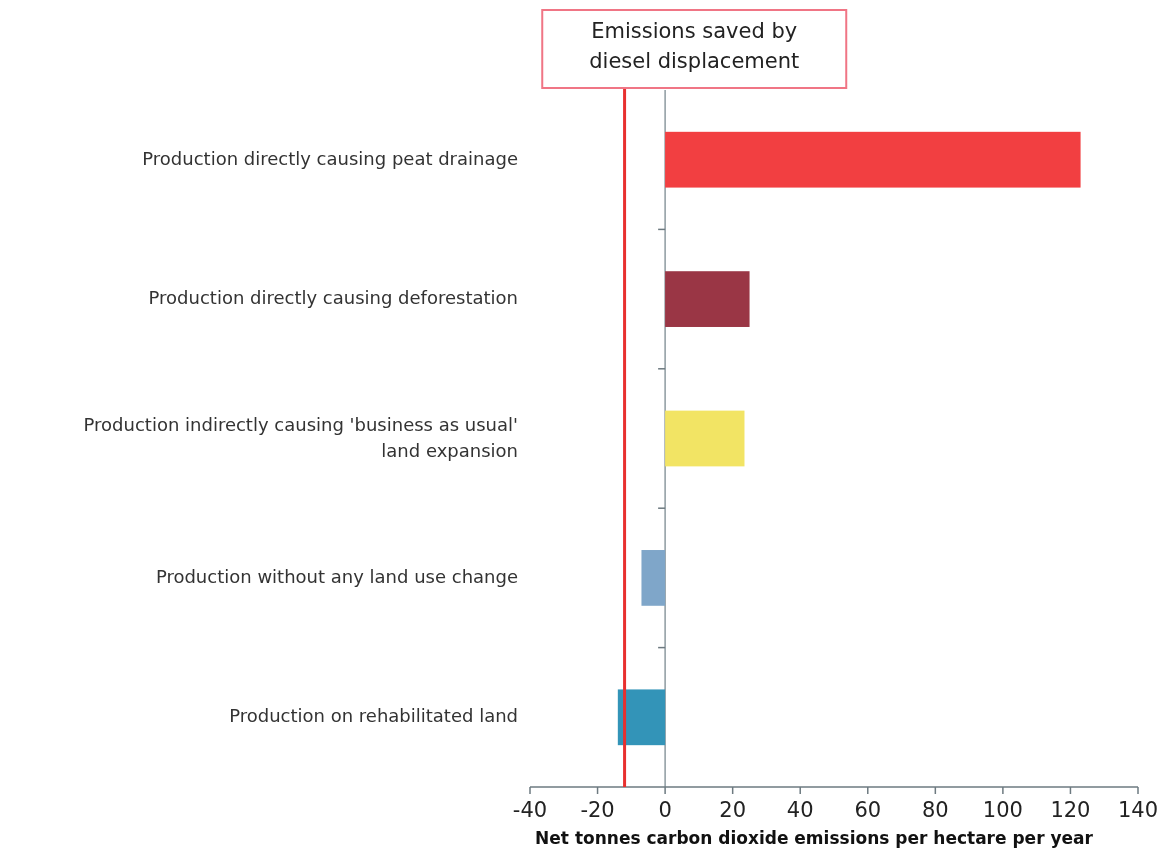  What do you see at coordinates (373, 716) in the screenshot?
I see `y-tick-label: Production on rehabilitated land` at bounding box center [373, 716].